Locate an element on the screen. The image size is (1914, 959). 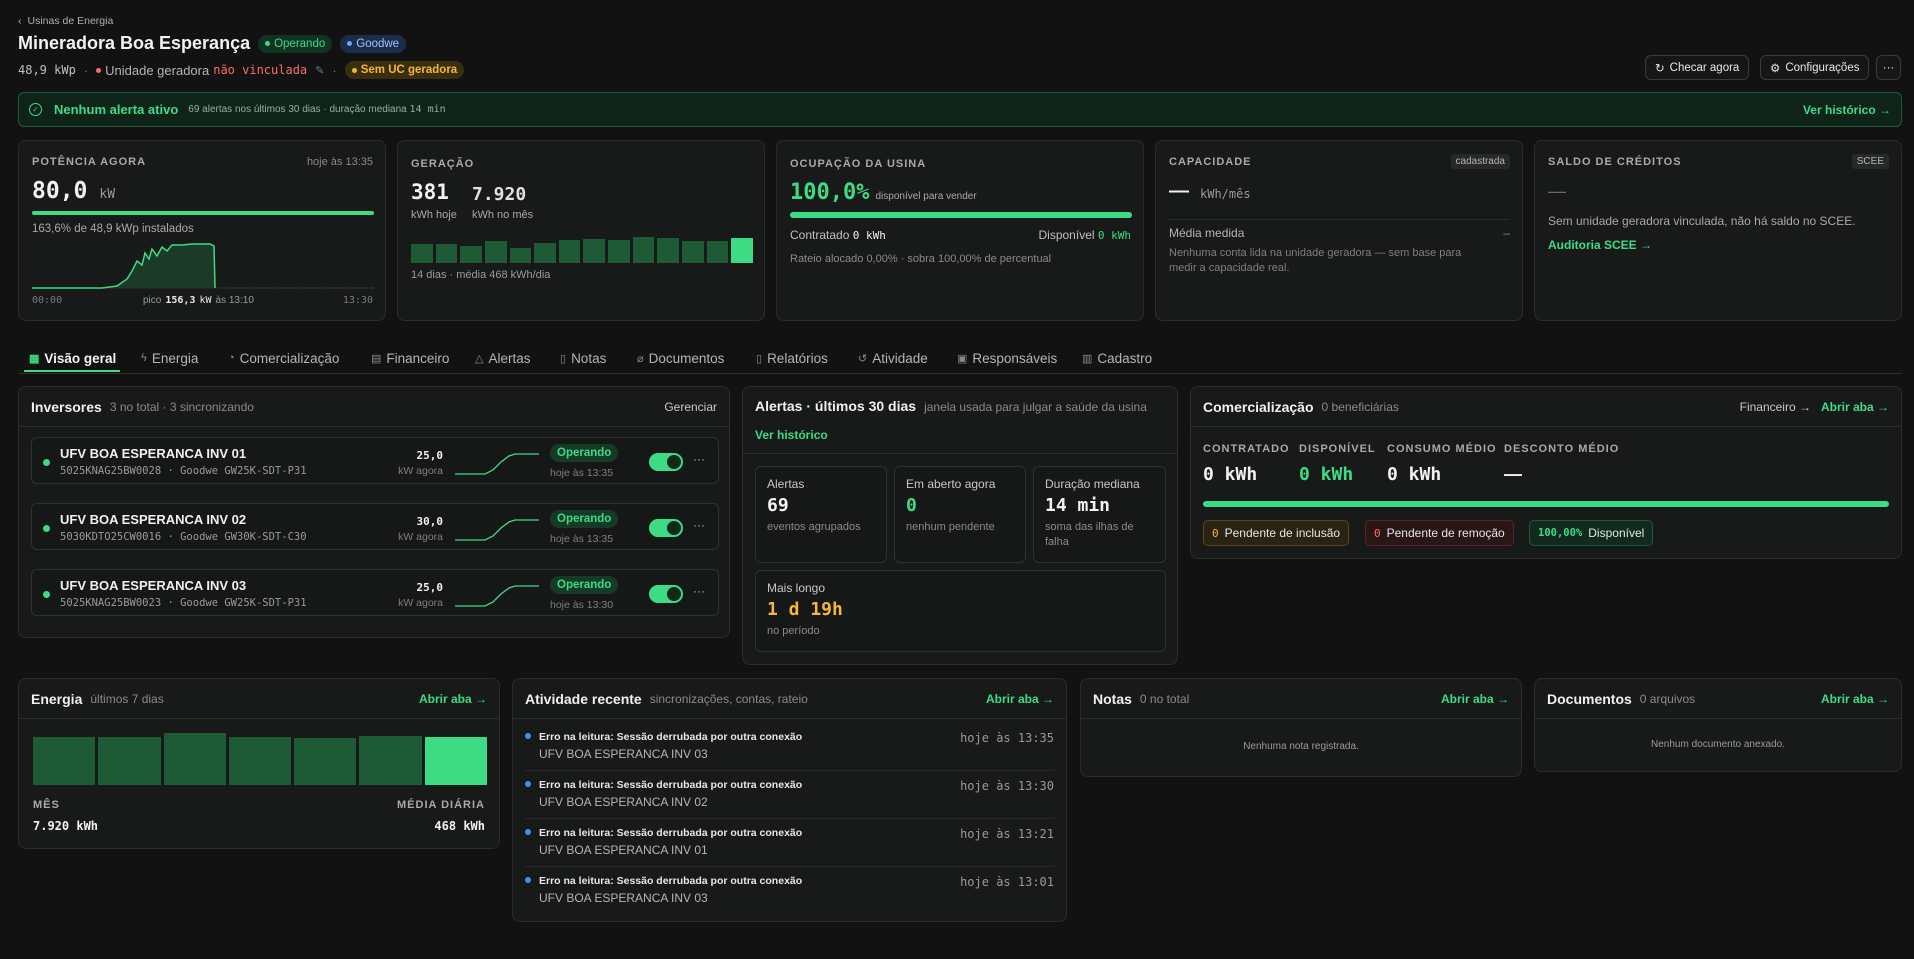
commercial-title: Comercialização is located at coordinates (1258, 406).